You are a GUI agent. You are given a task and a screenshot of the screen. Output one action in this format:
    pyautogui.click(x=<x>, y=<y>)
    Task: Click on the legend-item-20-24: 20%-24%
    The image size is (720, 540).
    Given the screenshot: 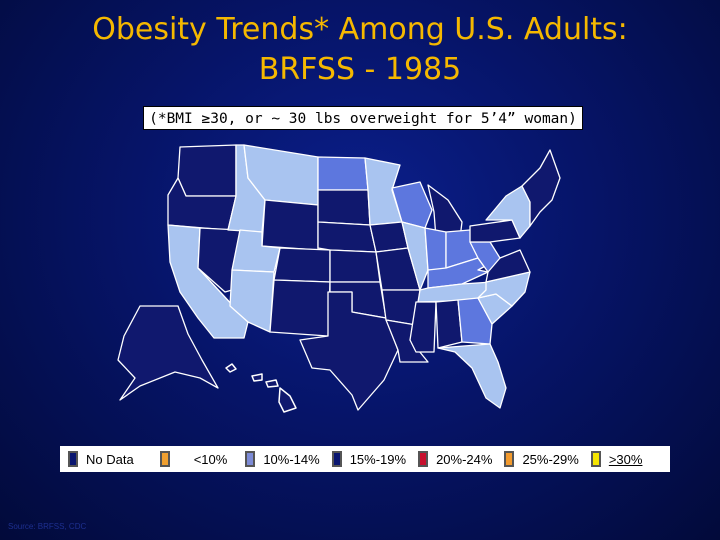 What is the action you would take?
    pyautogui.click(x=453, y=459)
    